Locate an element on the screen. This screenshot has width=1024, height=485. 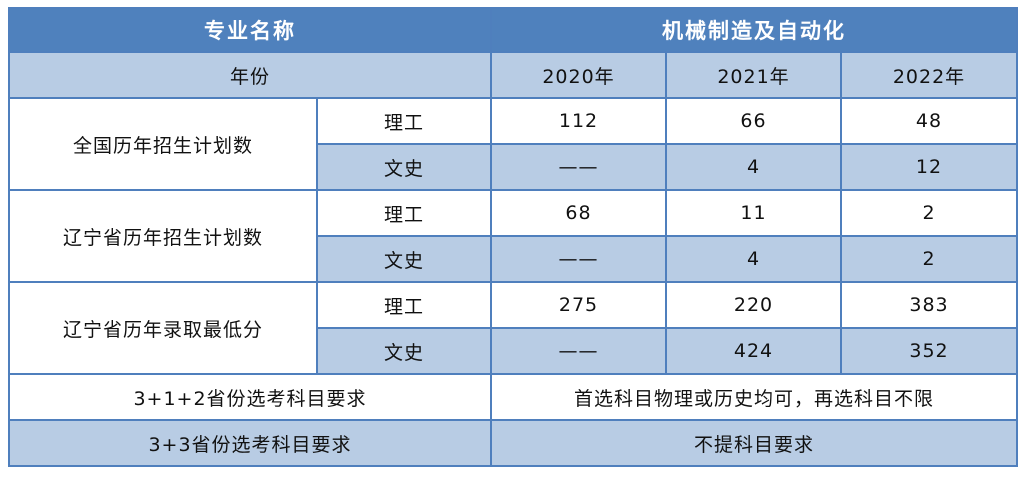
value-cell: 275 is located at coordinates (578, 305).